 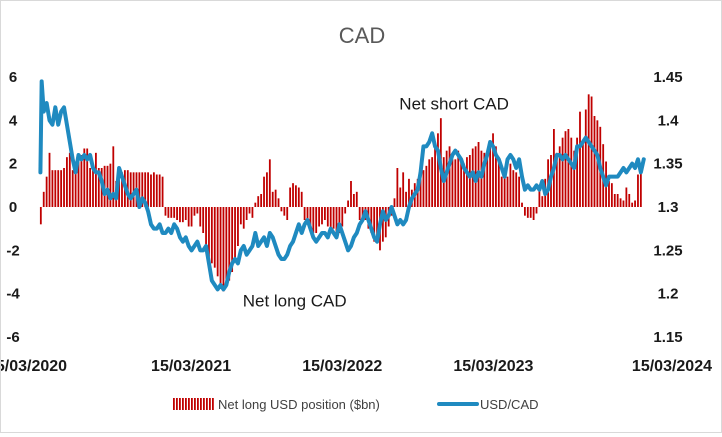 I want to click on legend-swatch-bars, so click(x=193, y=404).